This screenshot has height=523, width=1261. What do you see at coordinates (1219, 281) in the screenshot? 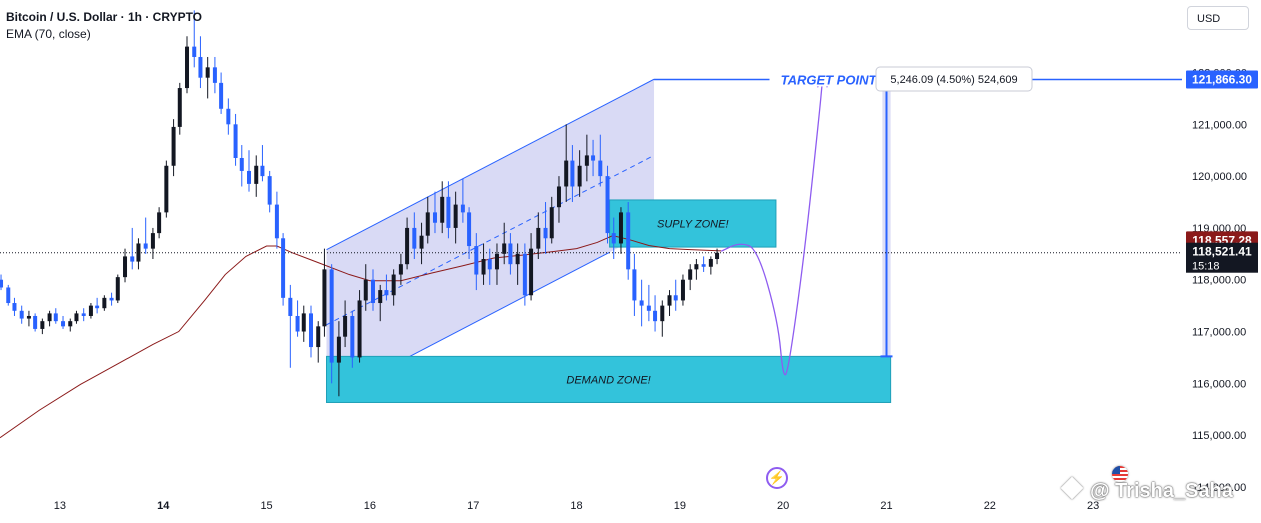
I see `y-tick-label: 118,000.00` at bounding box center [1219, 281].